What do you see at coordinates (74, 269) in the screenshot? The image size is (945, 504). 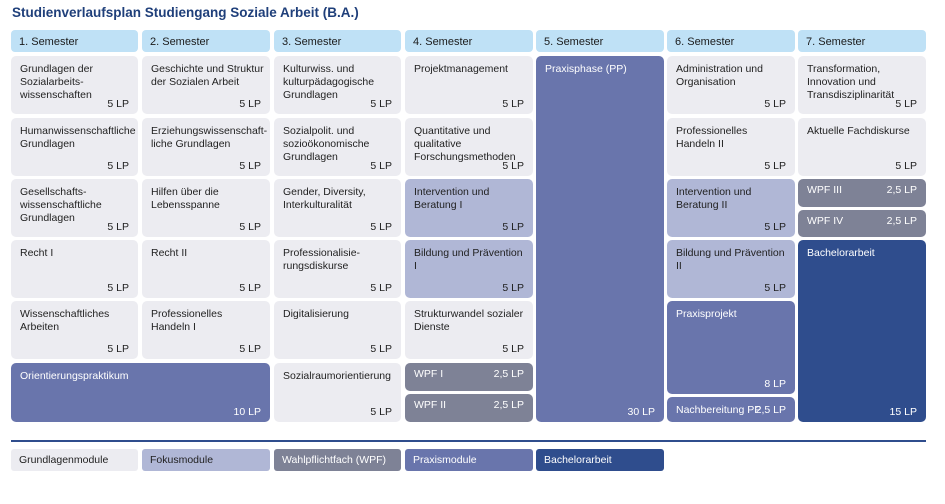 I see `module-card: Recht I 5 LP` at bounding box center [74, 269].